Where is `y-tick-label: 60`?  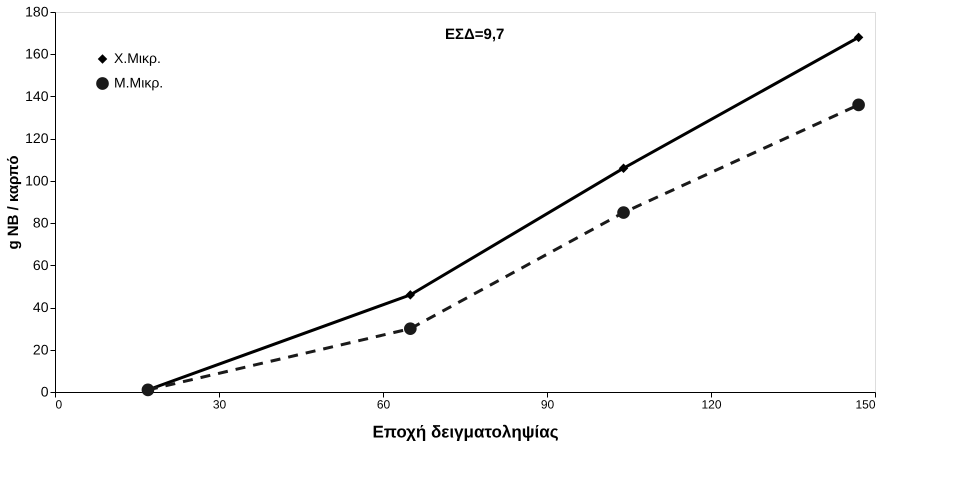 y-tick-label: 60 is located at coordinates (40, 264).